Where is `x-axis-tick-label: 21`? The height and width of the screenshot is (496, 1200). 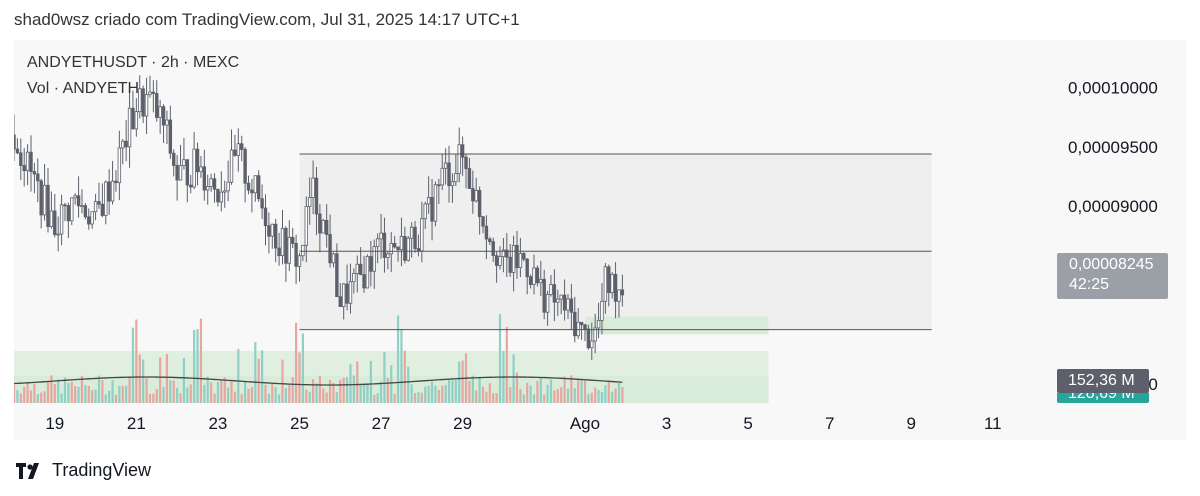 x-axis-tick-label: 21 is located at coordinates (136, 423).